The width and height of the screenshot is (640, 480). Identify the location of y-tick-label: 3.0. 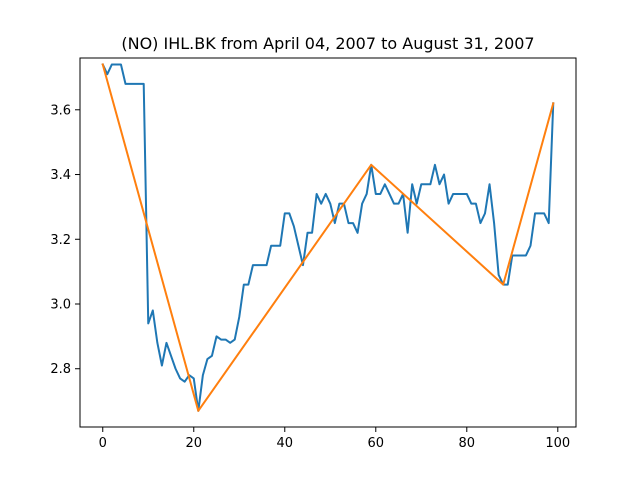
(60, 305).